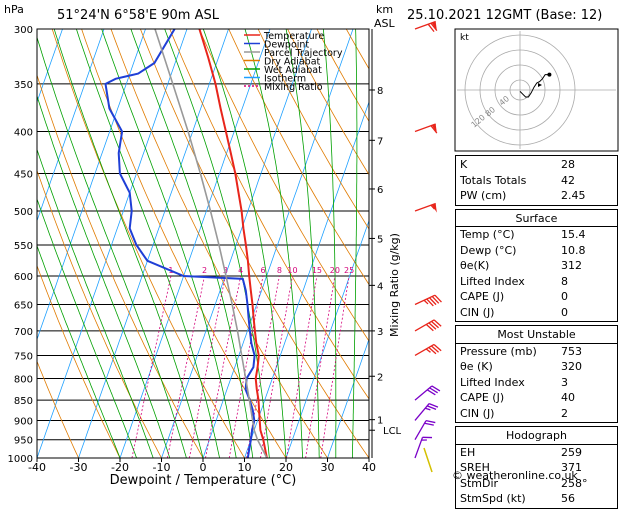 Image resolution: width=629 pixels, height=512 pixels. What do you see at coordinates (476, 367) in the screenshot?
I see `stat-label: θe (K)` at bounding box center [476, 367].